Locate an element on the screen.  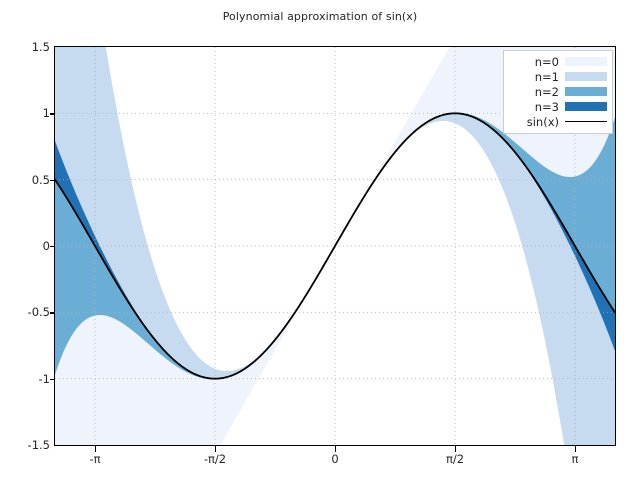
legend: n=0 n=1 n=2 n=3 sin(x) is located at coordinates (558, 92).